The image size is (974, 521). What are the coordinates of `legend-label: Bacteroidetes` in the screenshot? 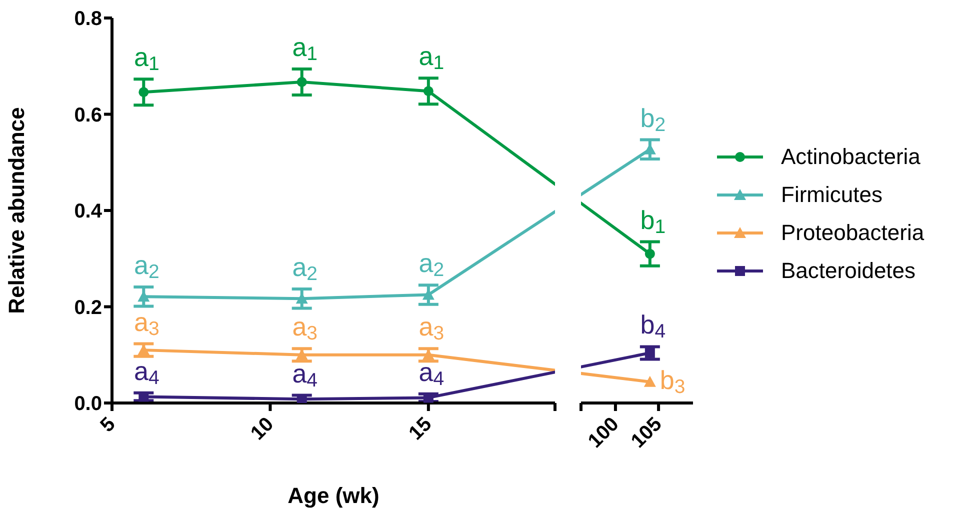 It's located at (848, 271).